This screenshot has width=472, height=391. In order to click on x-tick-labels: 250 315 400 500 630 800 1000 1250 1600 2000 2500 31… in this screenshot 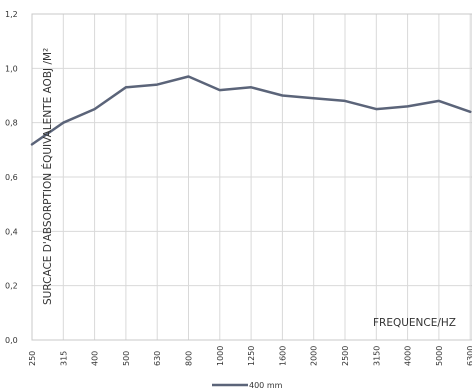, I will do `click(250, 356)`.